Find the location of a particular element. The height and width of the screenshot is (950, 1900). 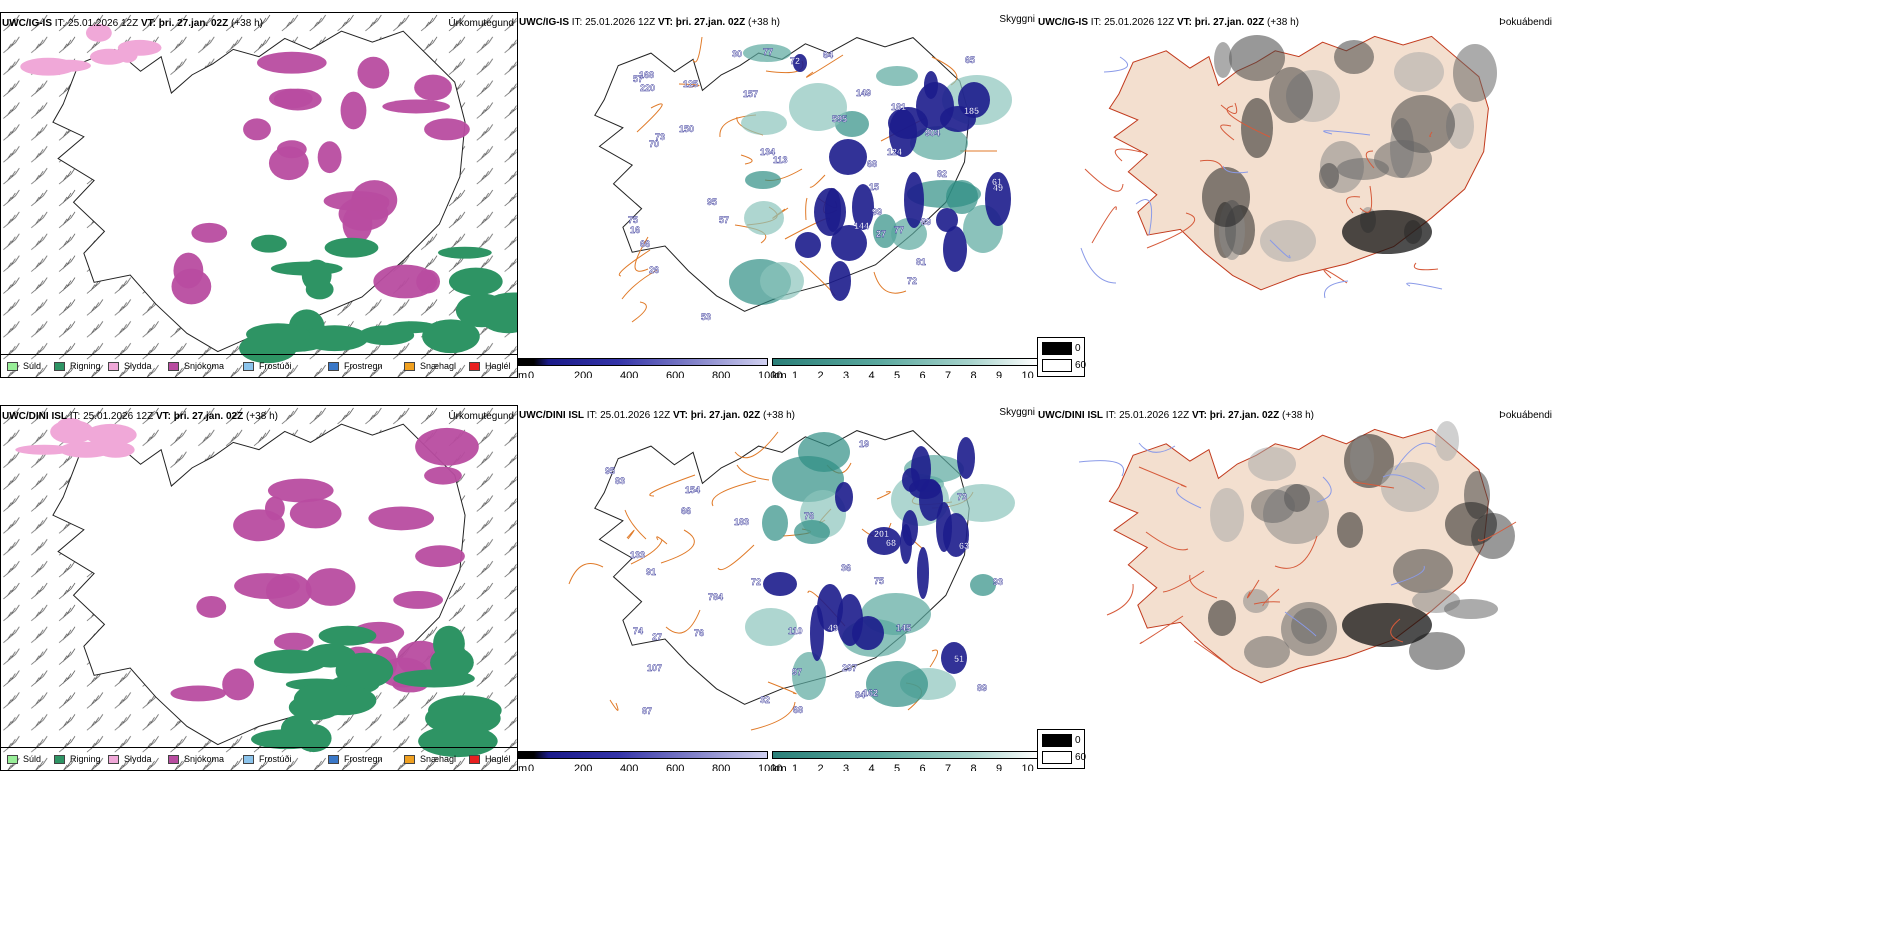

iceland-outline is located at coordinates (782, 174).